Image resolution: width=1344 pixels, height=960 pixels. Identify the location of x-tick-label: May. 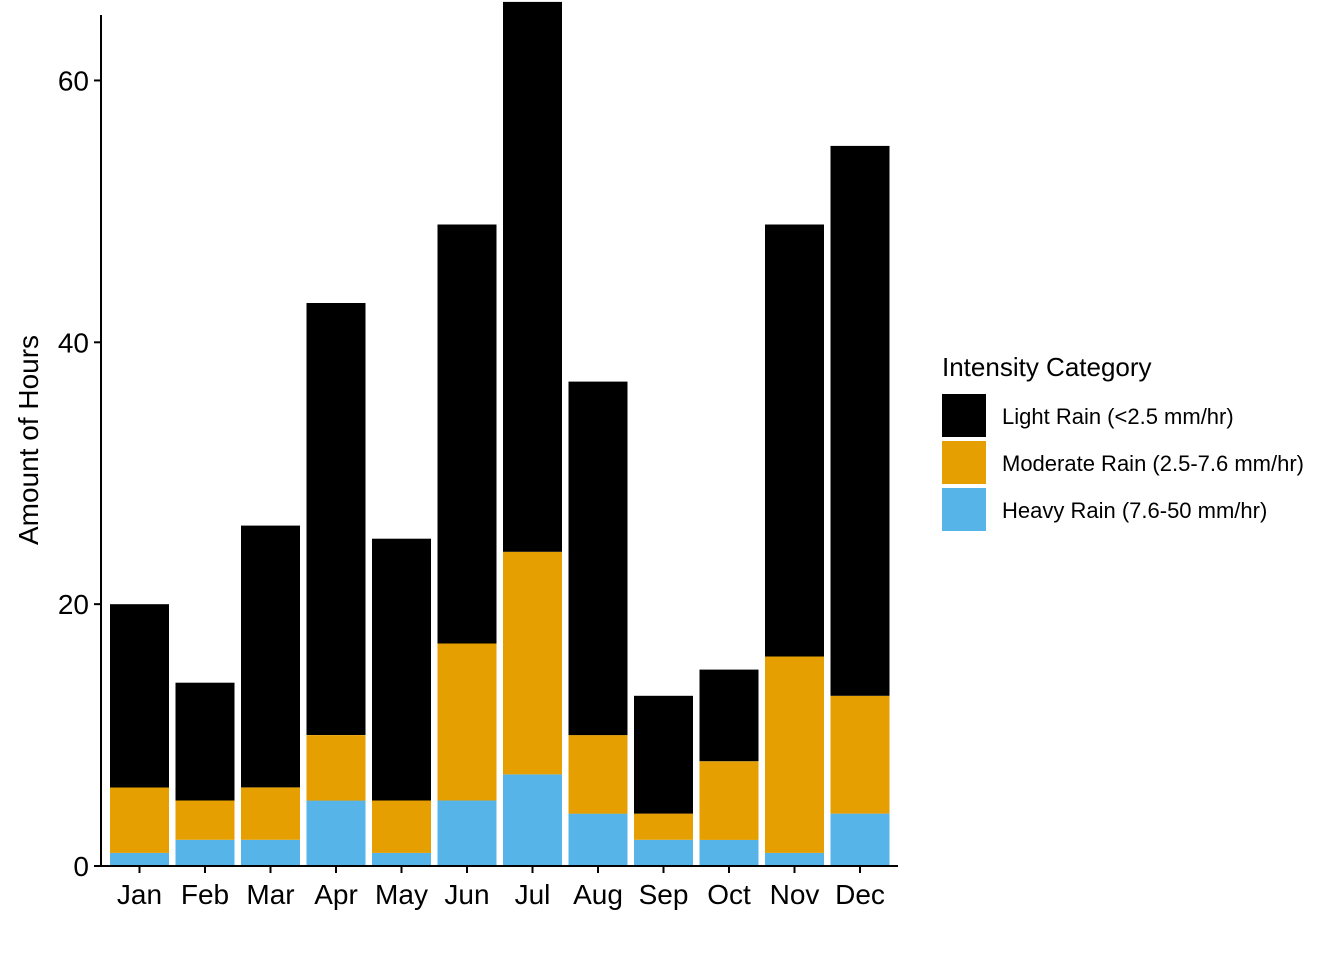
(401, 894).